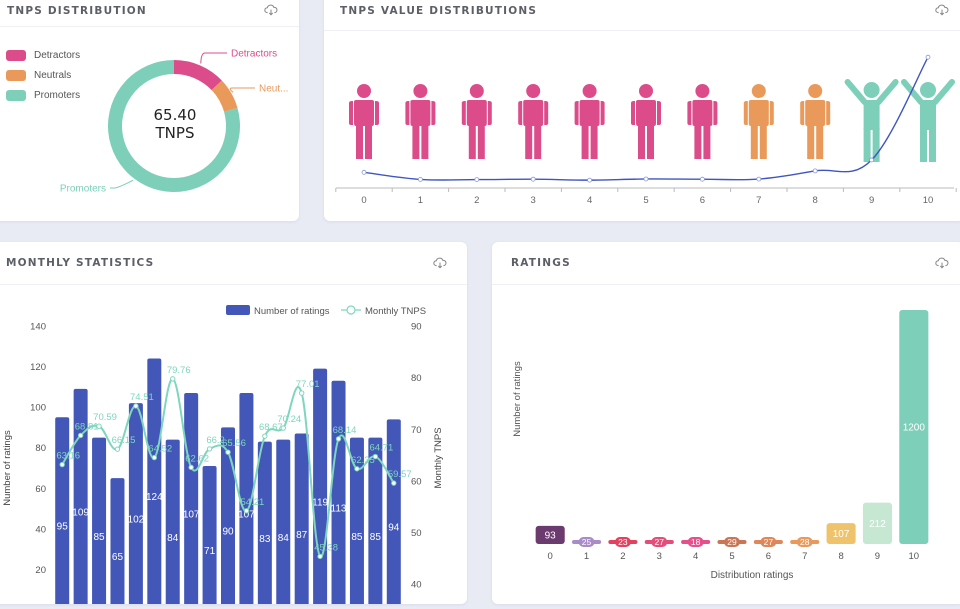 Image resolution: width=960 pixels, height=609 pixels. I want to click on tnps-score: 65.40, so click(175, 115).